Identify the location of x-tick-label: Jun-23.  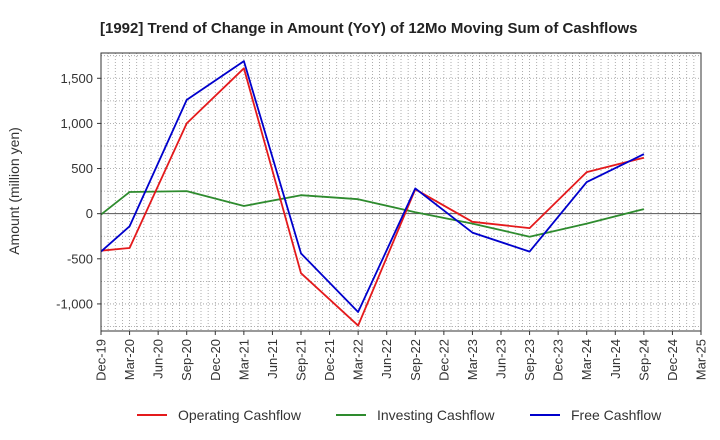
(501, 359).